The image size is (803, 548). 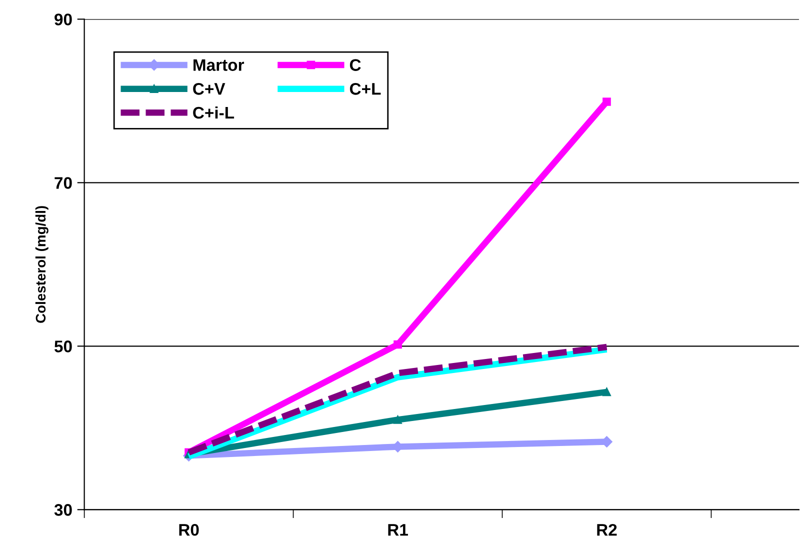 I want to click on x-tick-label: R1, so click(x=398, y=530).